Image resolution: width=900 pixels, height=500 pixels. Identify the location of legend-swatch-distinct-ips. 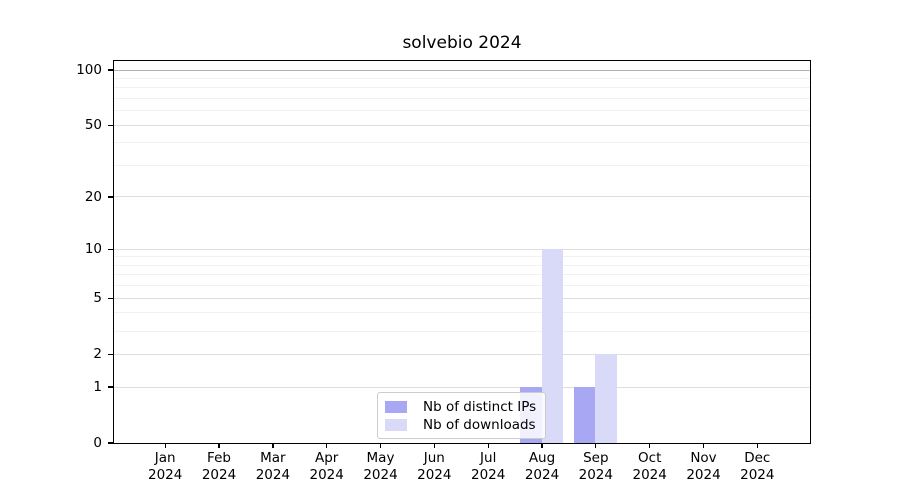
(396, 406).